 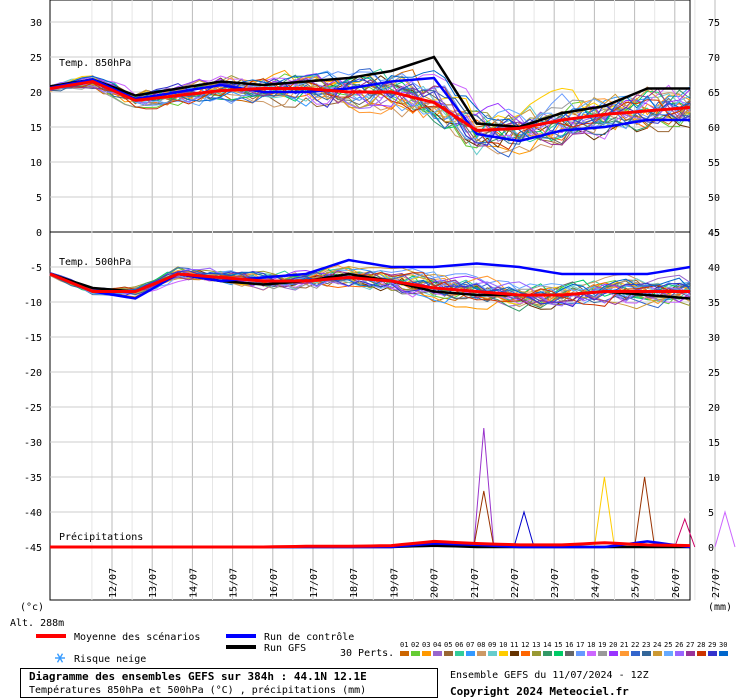 What do you see at coordinates (712, 645) in the screenshot?
I see `pert-number: 29` at bounding box center [712, 645].